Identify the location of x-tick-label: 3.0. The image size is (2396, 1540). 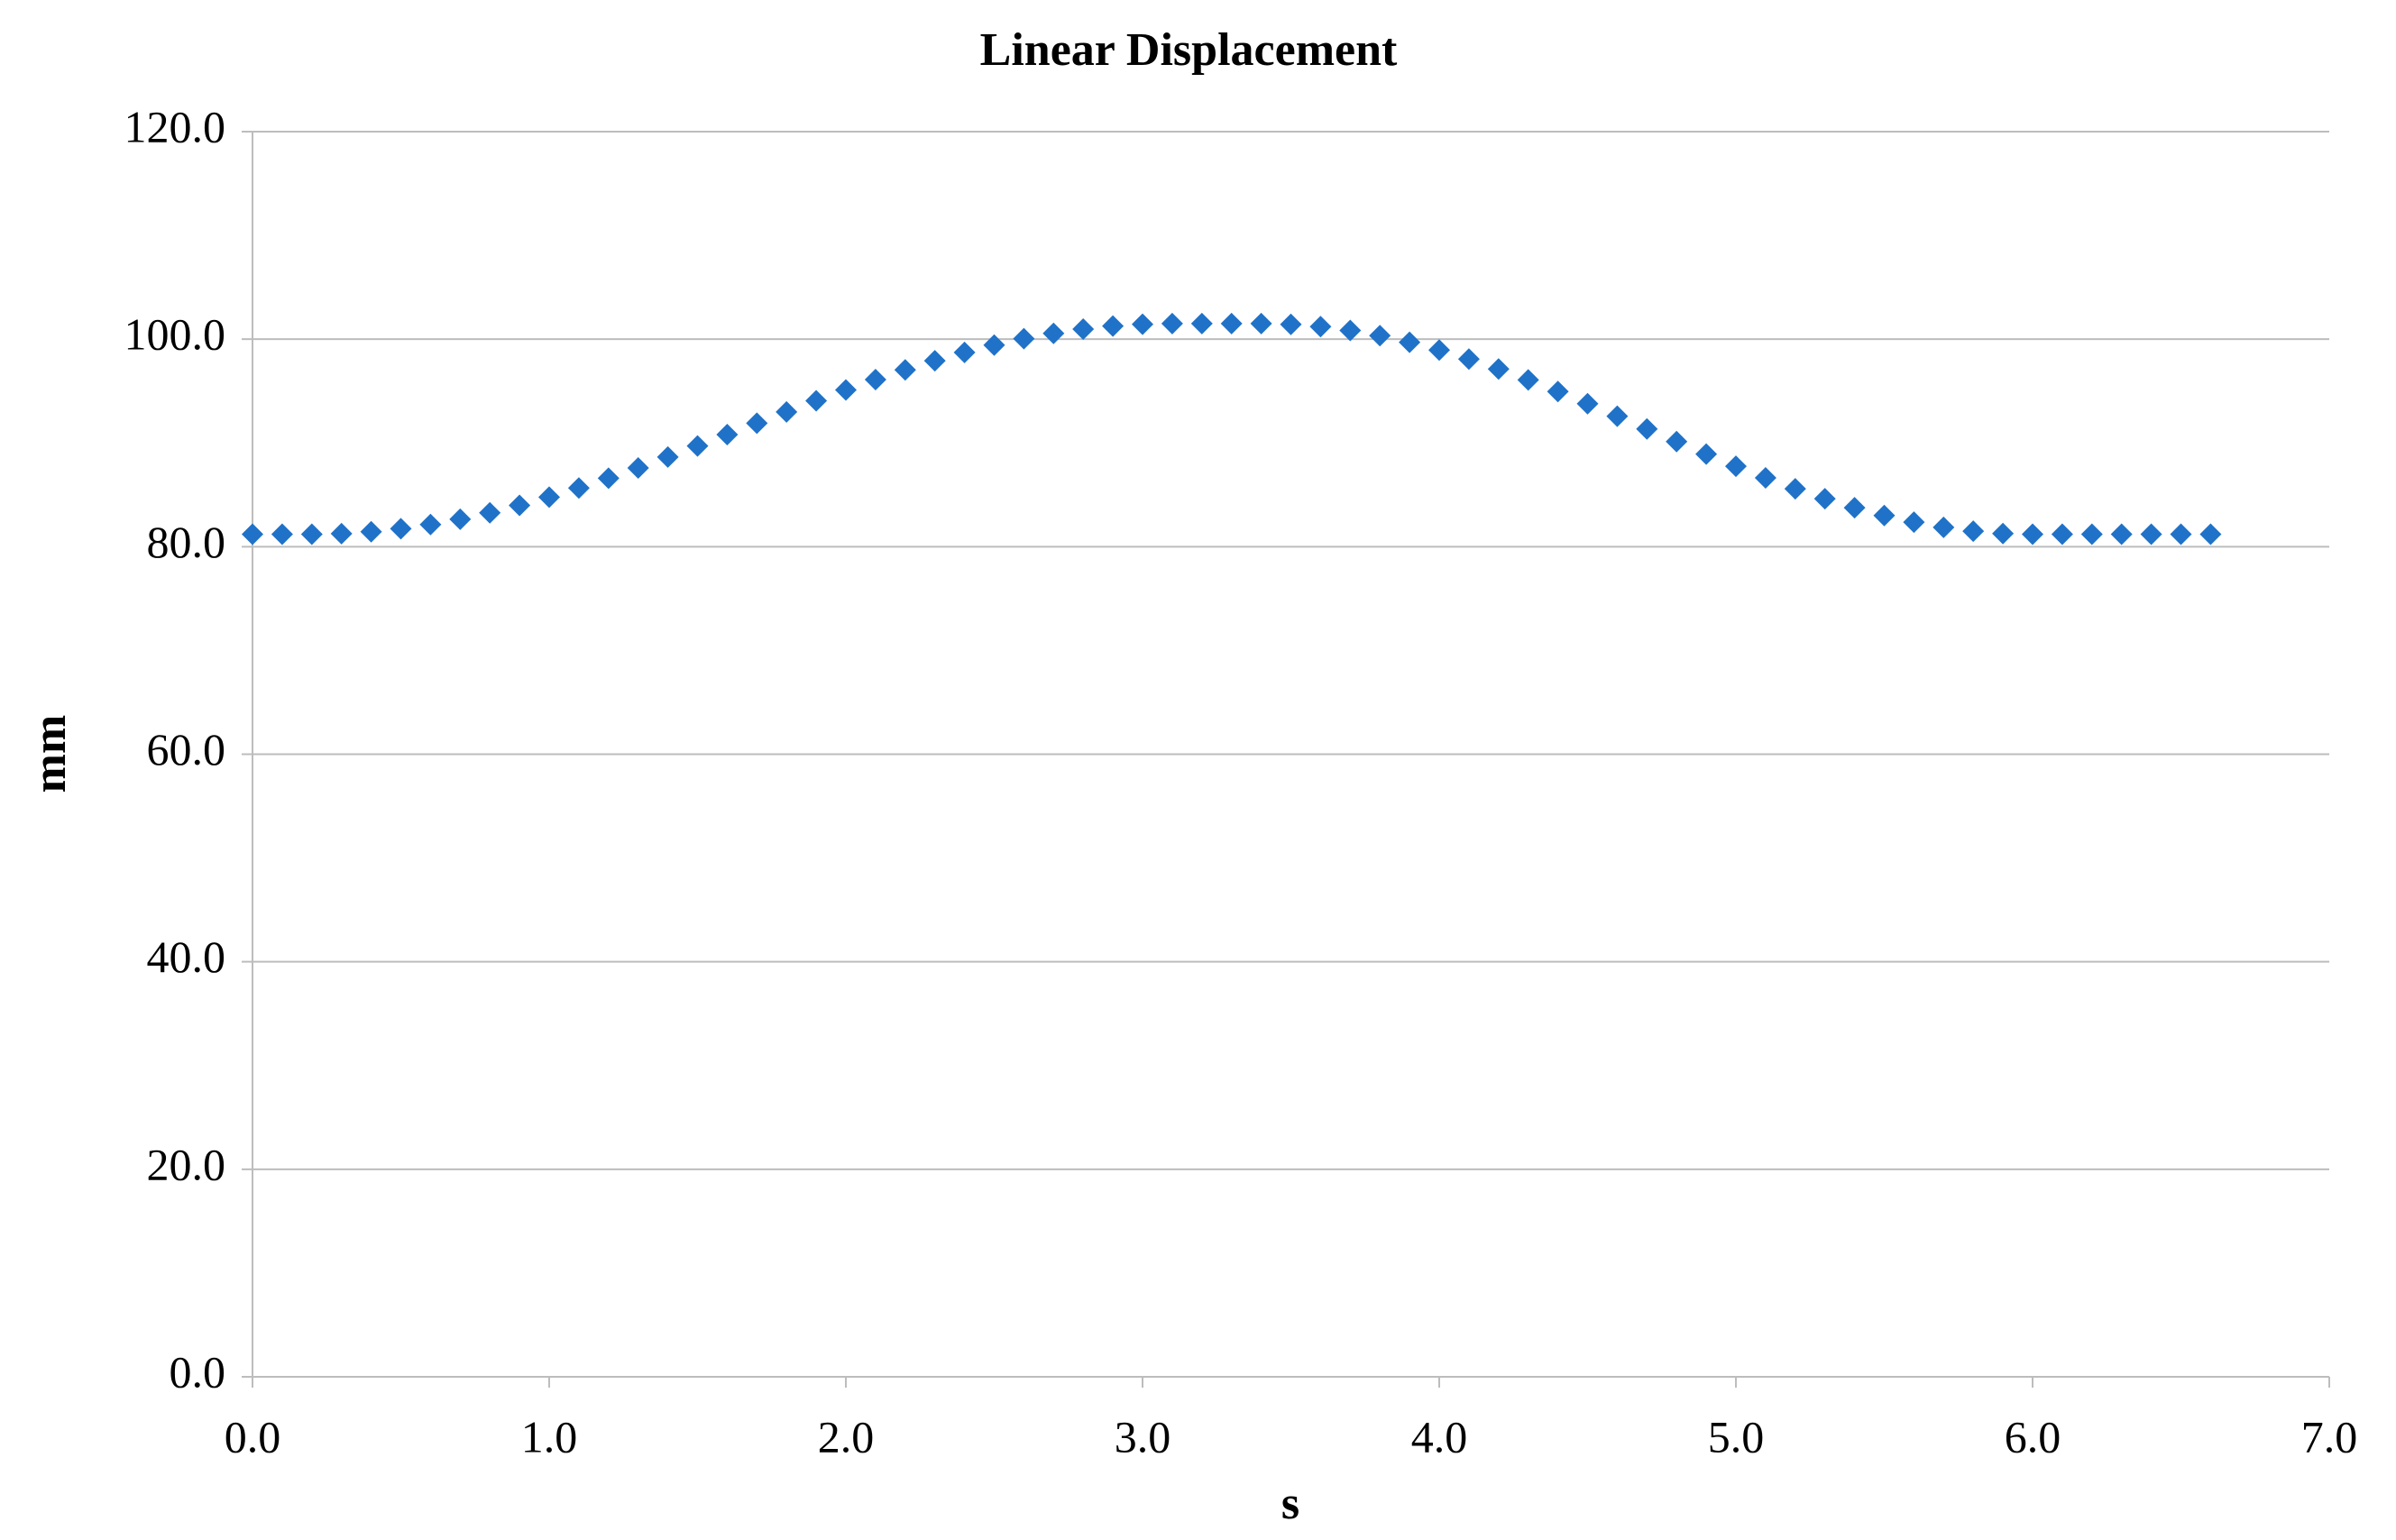
(1143, 1436).